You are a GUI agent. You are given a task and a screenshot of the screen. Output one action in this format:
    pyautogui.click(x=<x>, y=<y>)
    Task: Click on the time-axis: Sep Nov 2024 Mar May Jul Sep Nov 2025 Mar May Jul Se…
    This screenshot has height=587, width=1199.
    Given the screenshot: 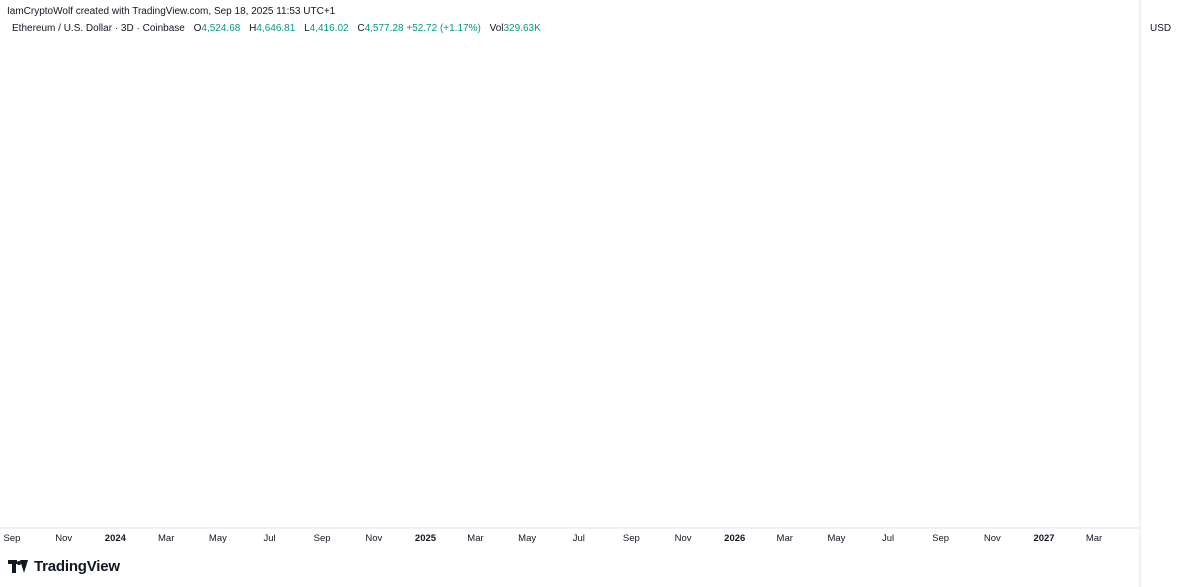 What is the action you would take?
    pyautogui.click(x=553, y=538)
    